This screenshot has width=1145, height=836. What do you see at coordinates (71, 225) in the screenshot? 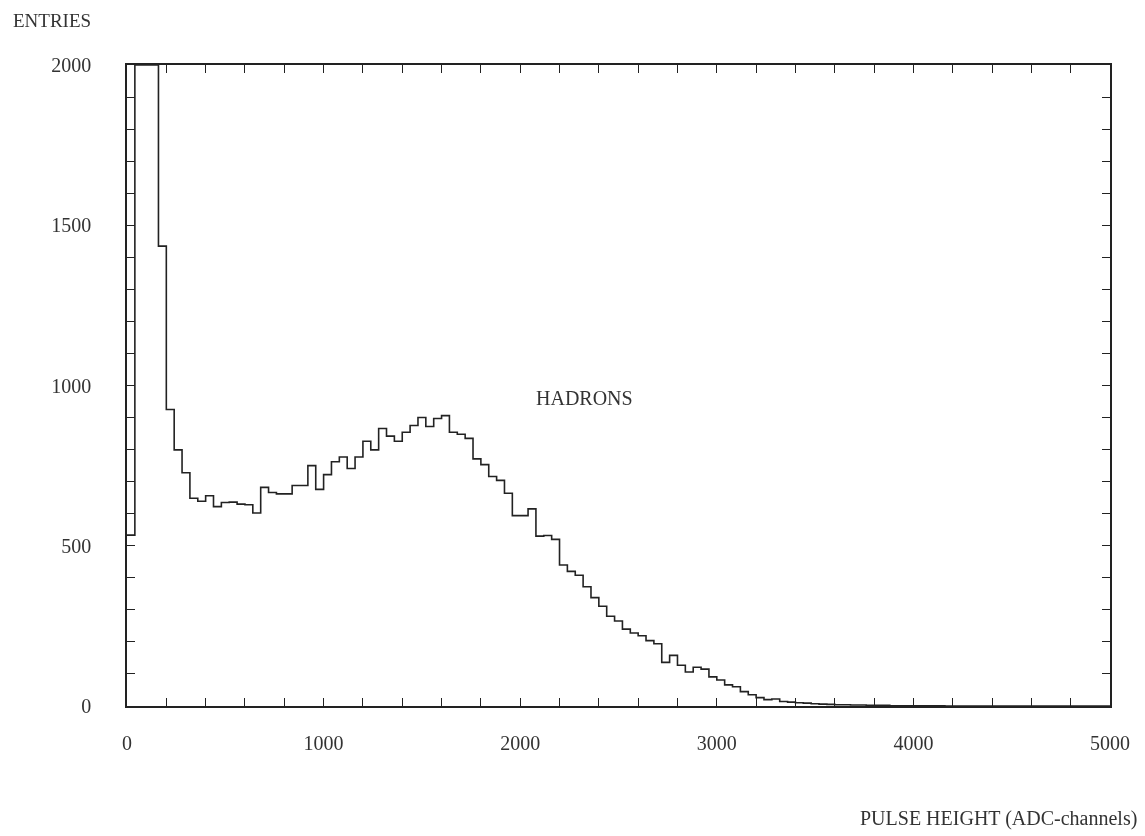
I see `y-tick-label: 1500` at bounding box center [71, 225].